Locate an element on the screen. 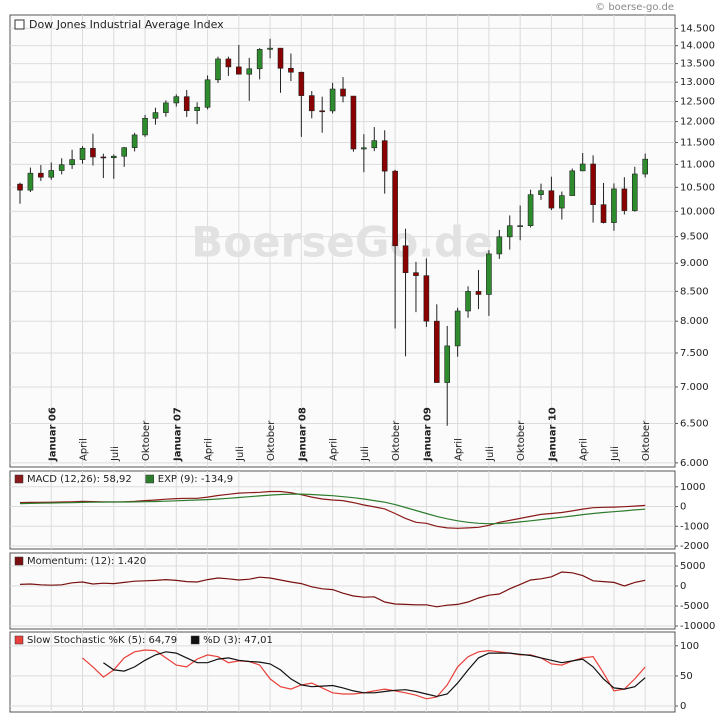 The height and width of the screenshot is (721, 720). y-tick-label: -10000 is located at coordinates (697, 626).